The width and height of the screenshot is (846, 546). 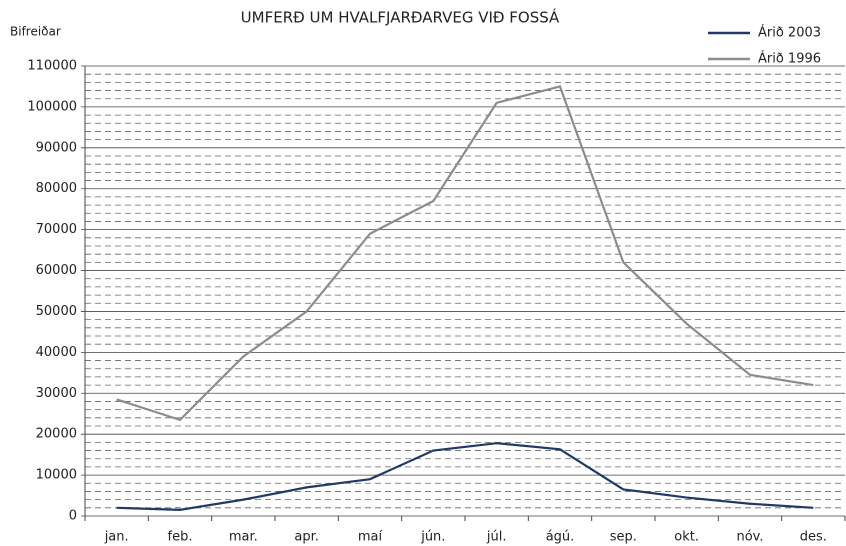 What do you see at coordinates (56, 229) in the screenshot?
I see `y-tick-label: 70000` at bounding box center [56, 229].